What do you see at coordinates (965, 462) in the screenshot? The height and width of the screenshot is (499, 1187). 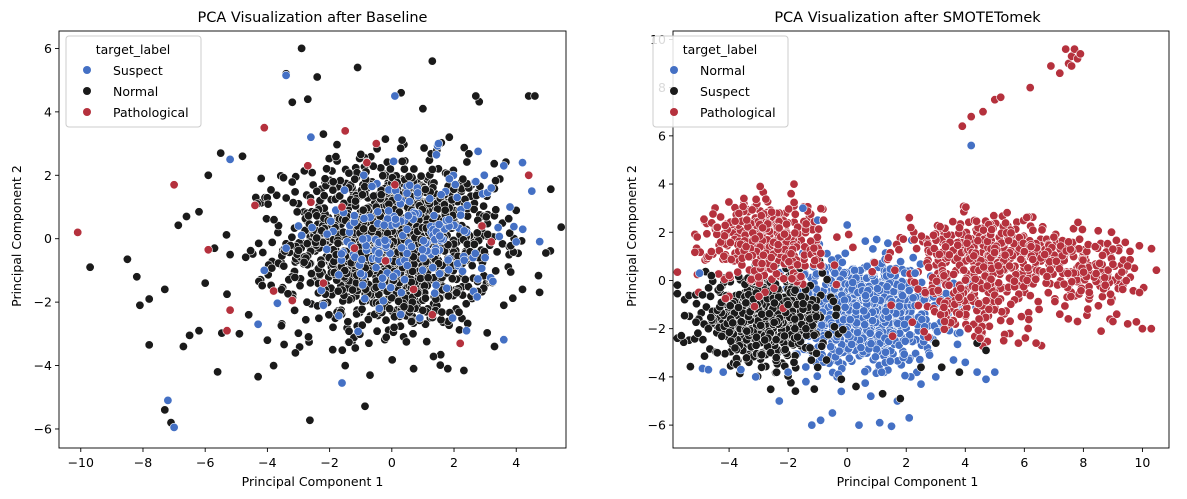 I see `x-tick-label: 4` at bounding box center [965, 462].